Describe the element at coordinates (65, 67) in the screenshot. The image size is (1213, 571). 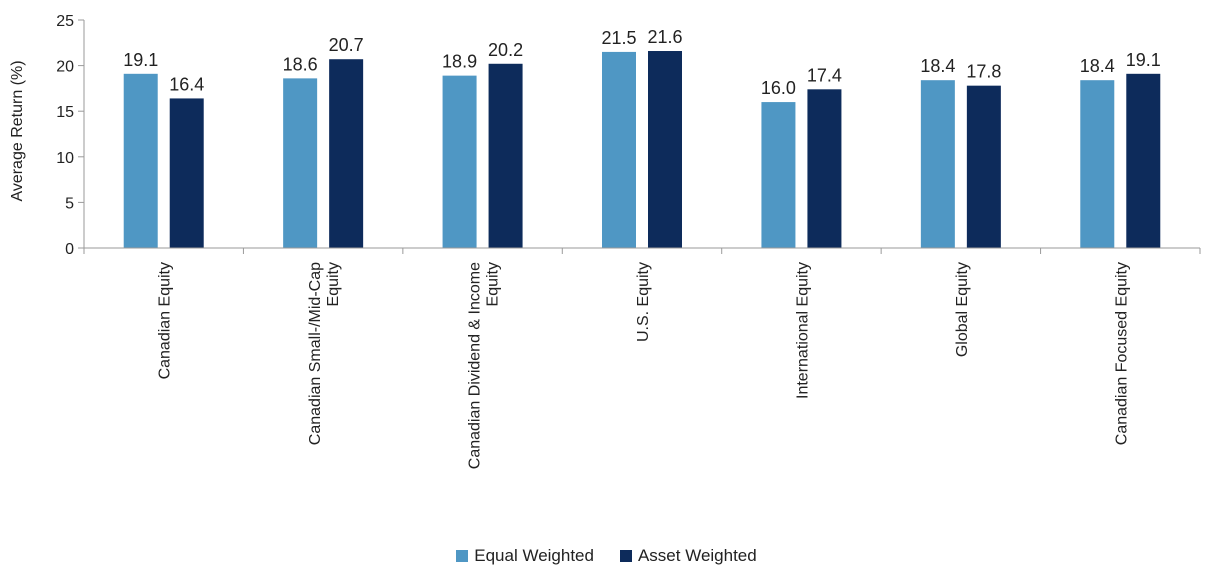
I see `y-tick-label: 20` at that location.